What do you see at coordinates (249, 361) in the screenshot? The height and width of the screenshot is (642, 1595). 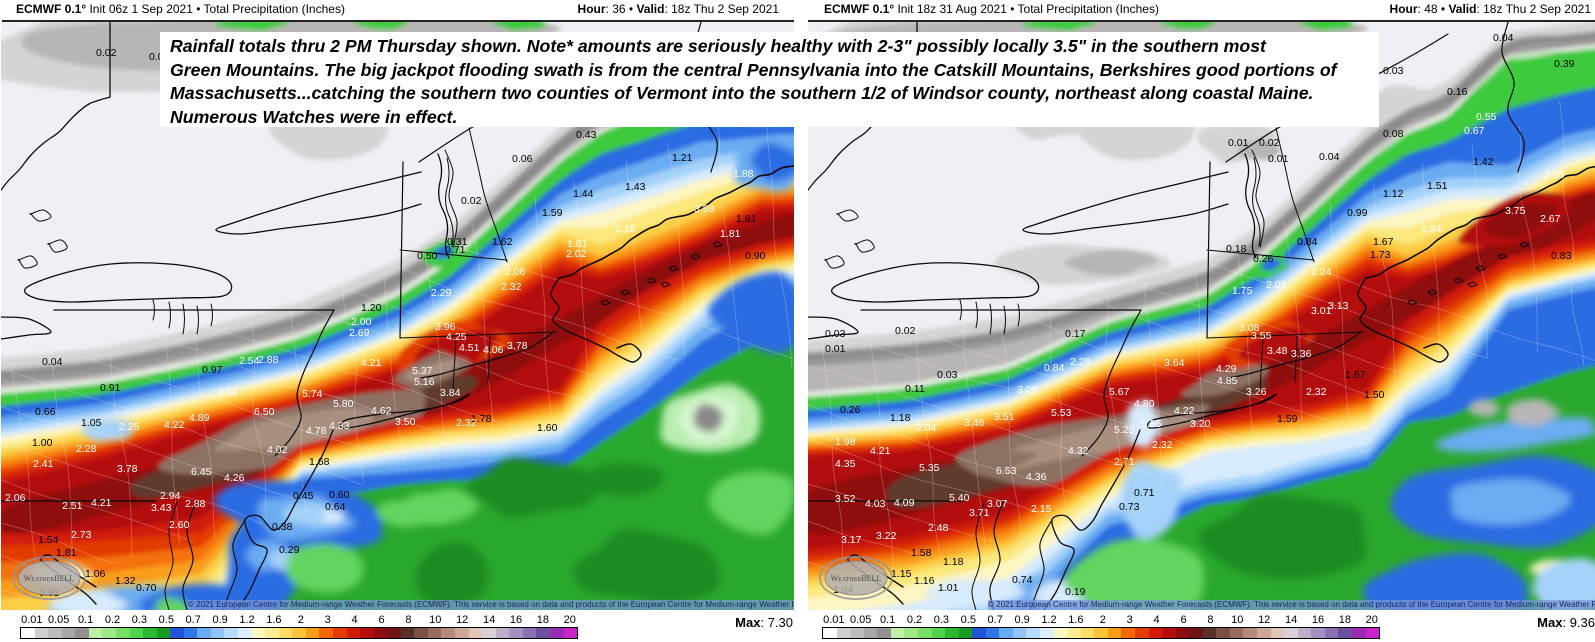 I see `svg-text: 2.54` at bounding box center [249, 361].